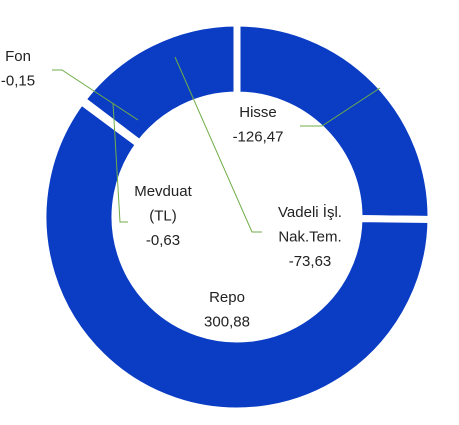 This screenshot has height=425, width=459. I want to click on value-label: -73,63, so click(310, 261).